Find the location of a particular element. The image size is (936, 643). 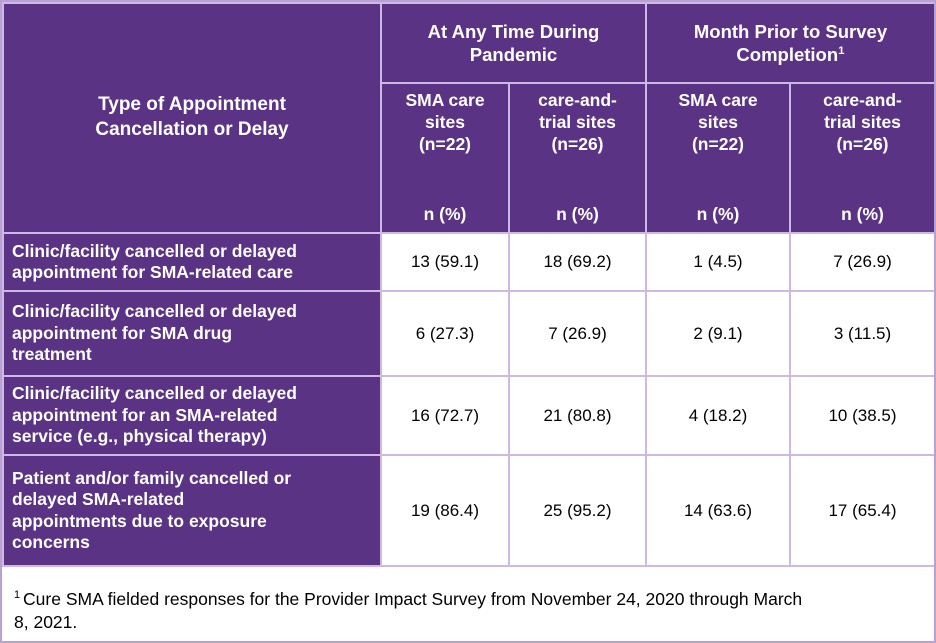

subcol-header-sma-care-month-prior: SMA care sites (n=22) n (%) is located at coordinates (718, 158).